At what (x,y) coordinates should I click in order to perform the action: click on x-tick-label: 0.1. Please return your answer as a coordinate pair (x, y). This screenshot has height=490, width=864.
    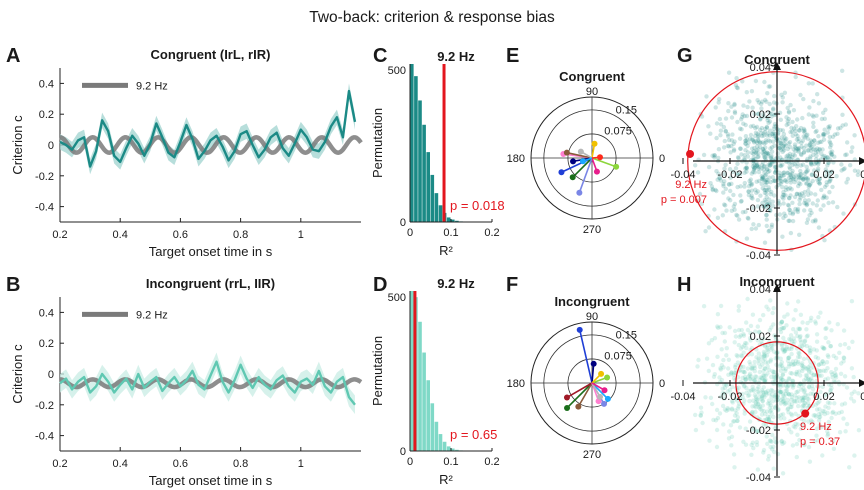
    Looking at the image, I should click on (450, 233).